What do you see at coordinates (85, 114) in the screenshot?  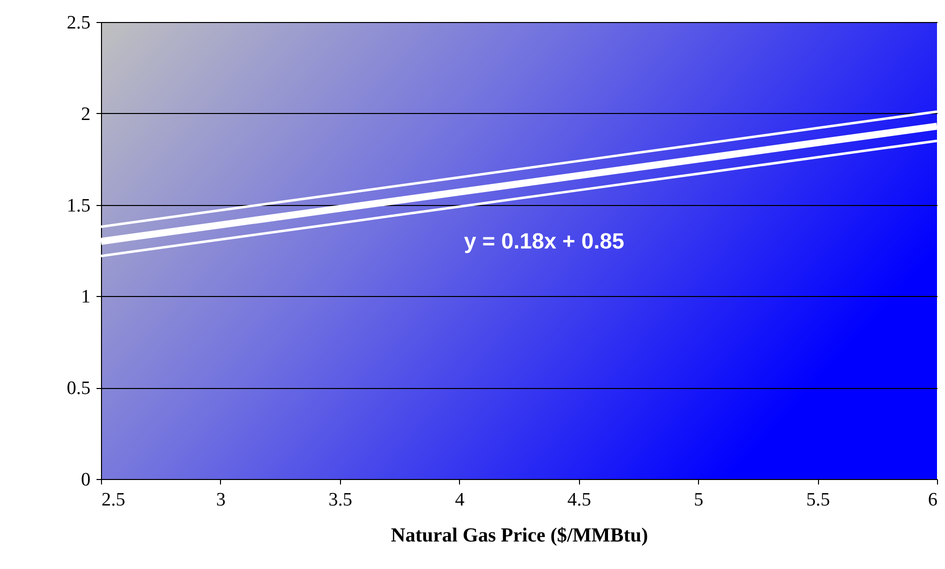 I see `y-tick-label: 2` at bounding box center [85, 114].